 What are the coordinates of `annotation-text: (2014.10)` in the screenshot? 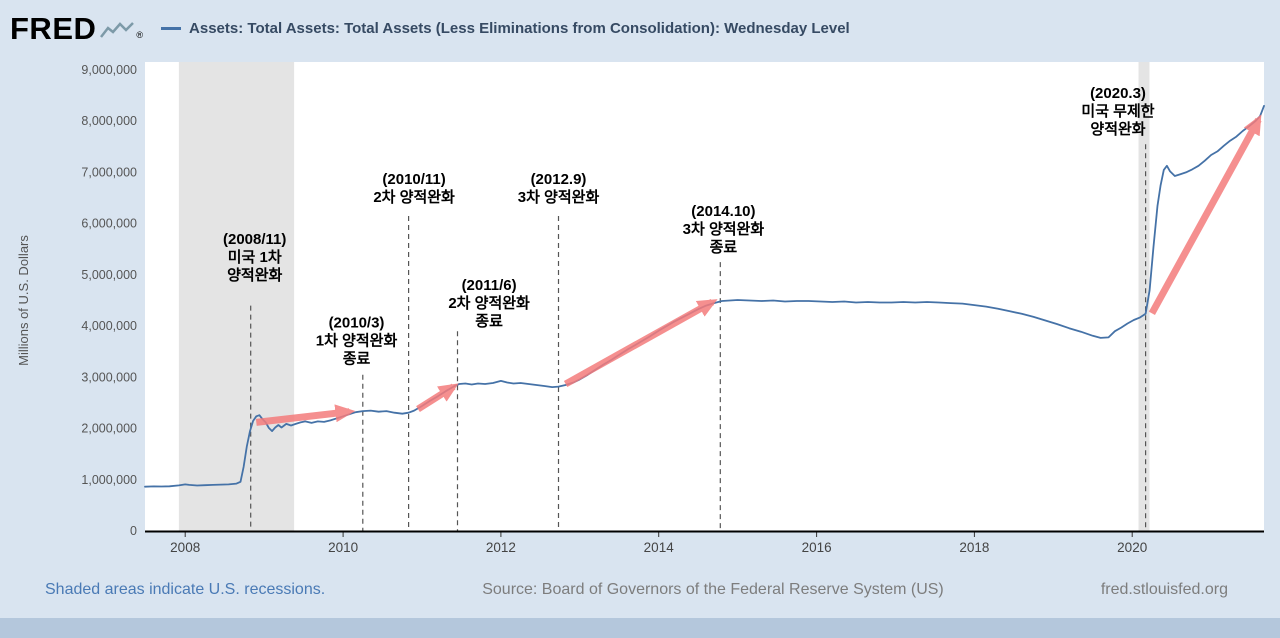 It's located at (723, 211).